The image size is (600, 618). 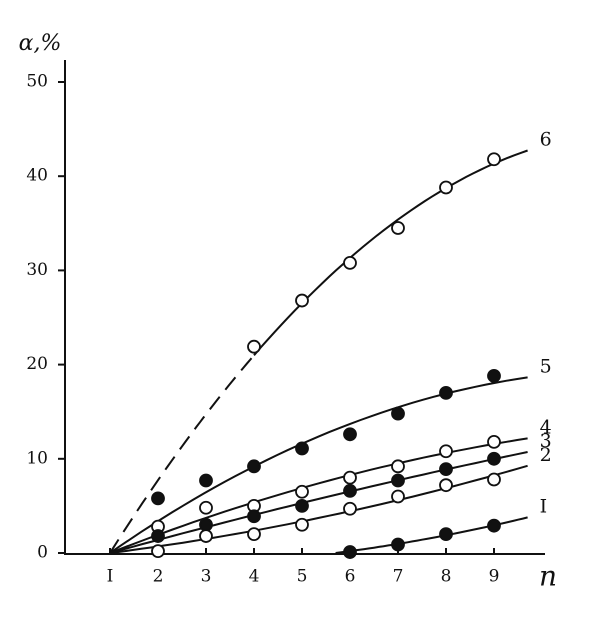 What do you see at coordinates (40, 43) in the screenshot?
I see `y-axis-label: ɑ,%` at bounding box center [40, 43].